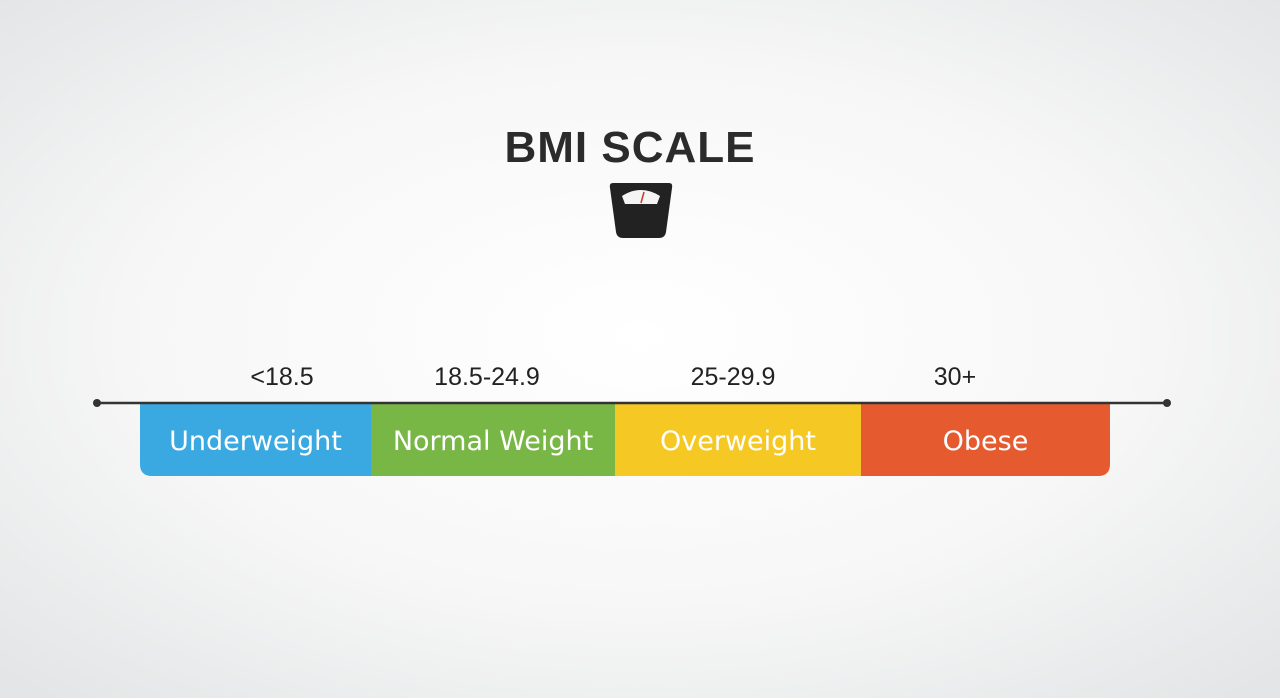  I want to click on range-label: 18.5-24.9, so click(487, 377).